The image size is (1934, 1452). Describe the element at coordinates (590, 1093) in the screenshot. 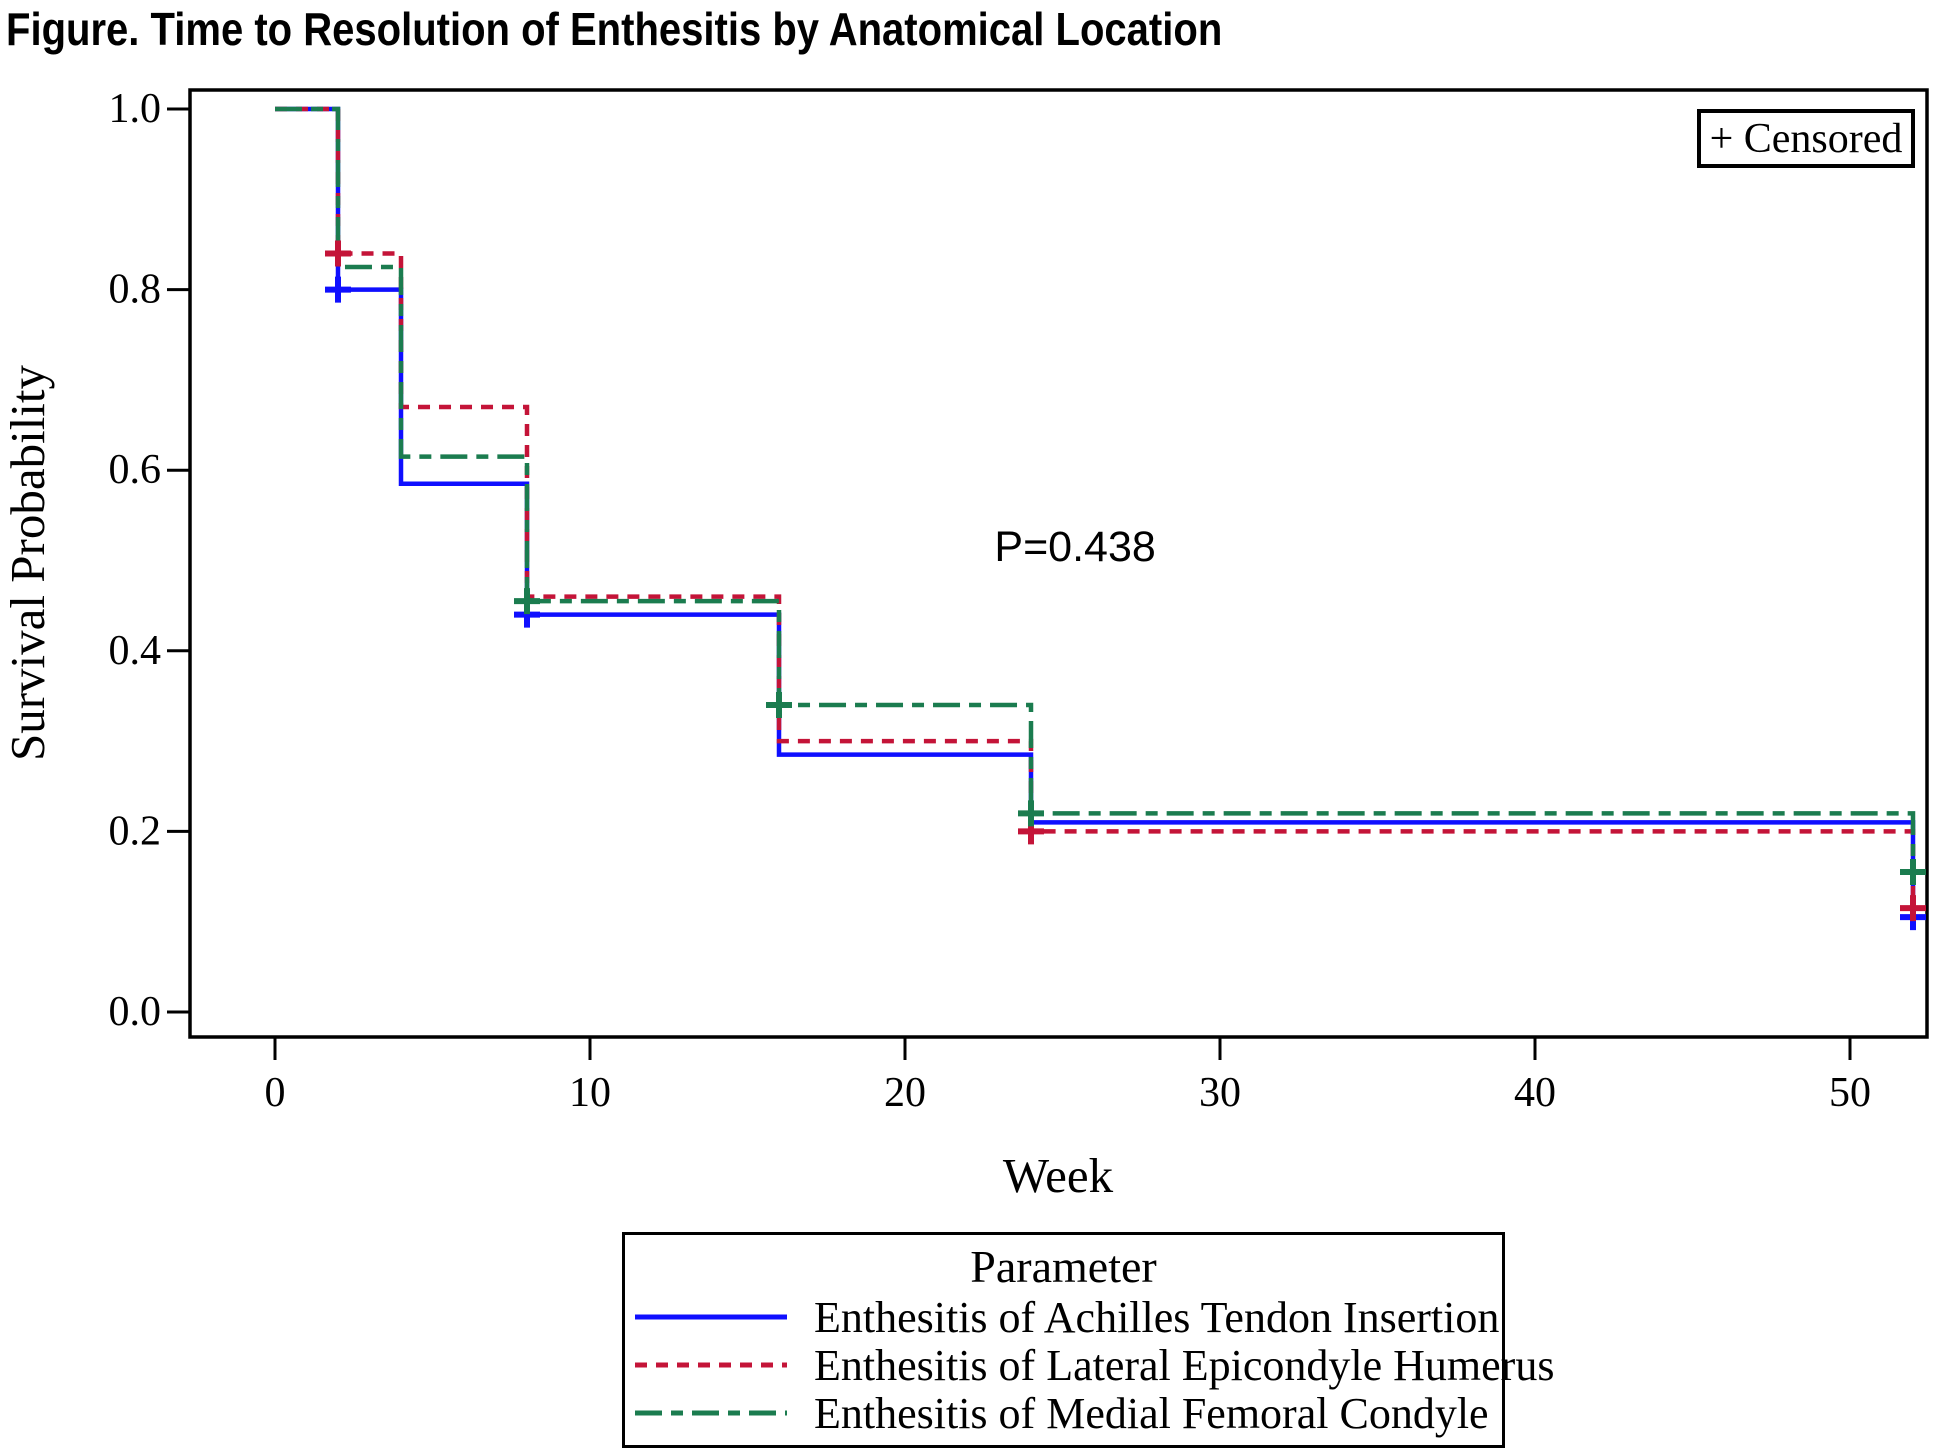

I see `x-tick-label: 10` at that location.